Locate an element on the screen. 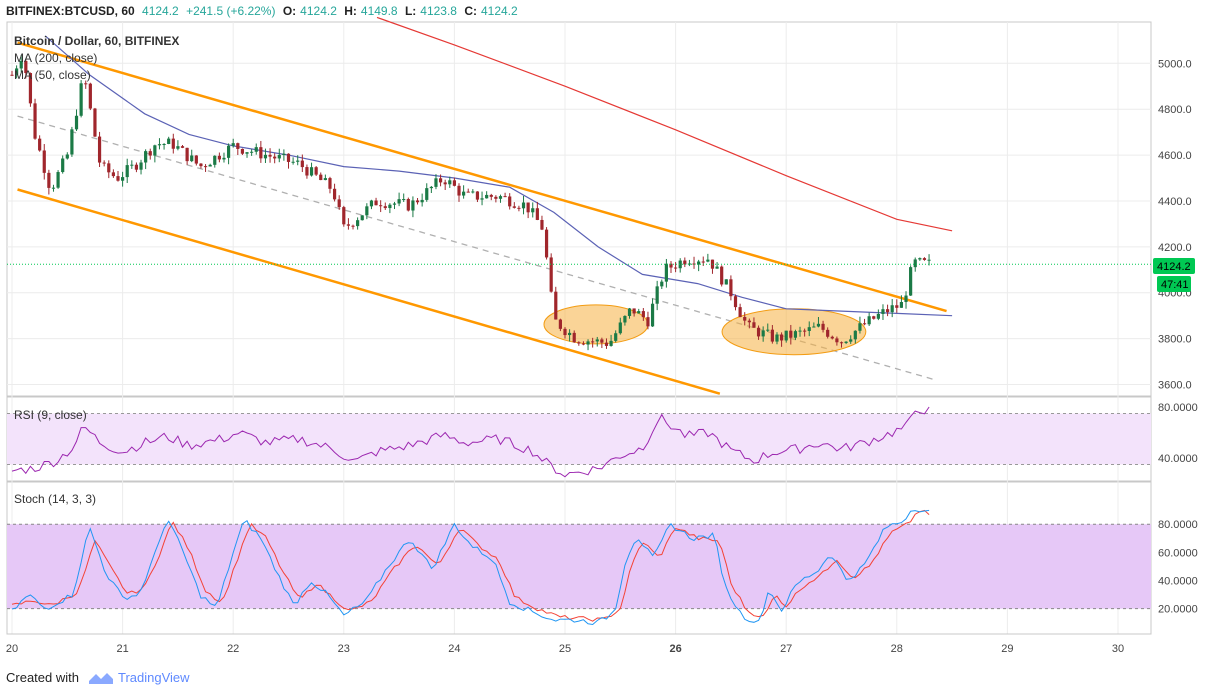 Image resolution: width=1209 pixels, height=696 pixels. ma200-legend: MA (200, close) is located at coordinates (55, 58).